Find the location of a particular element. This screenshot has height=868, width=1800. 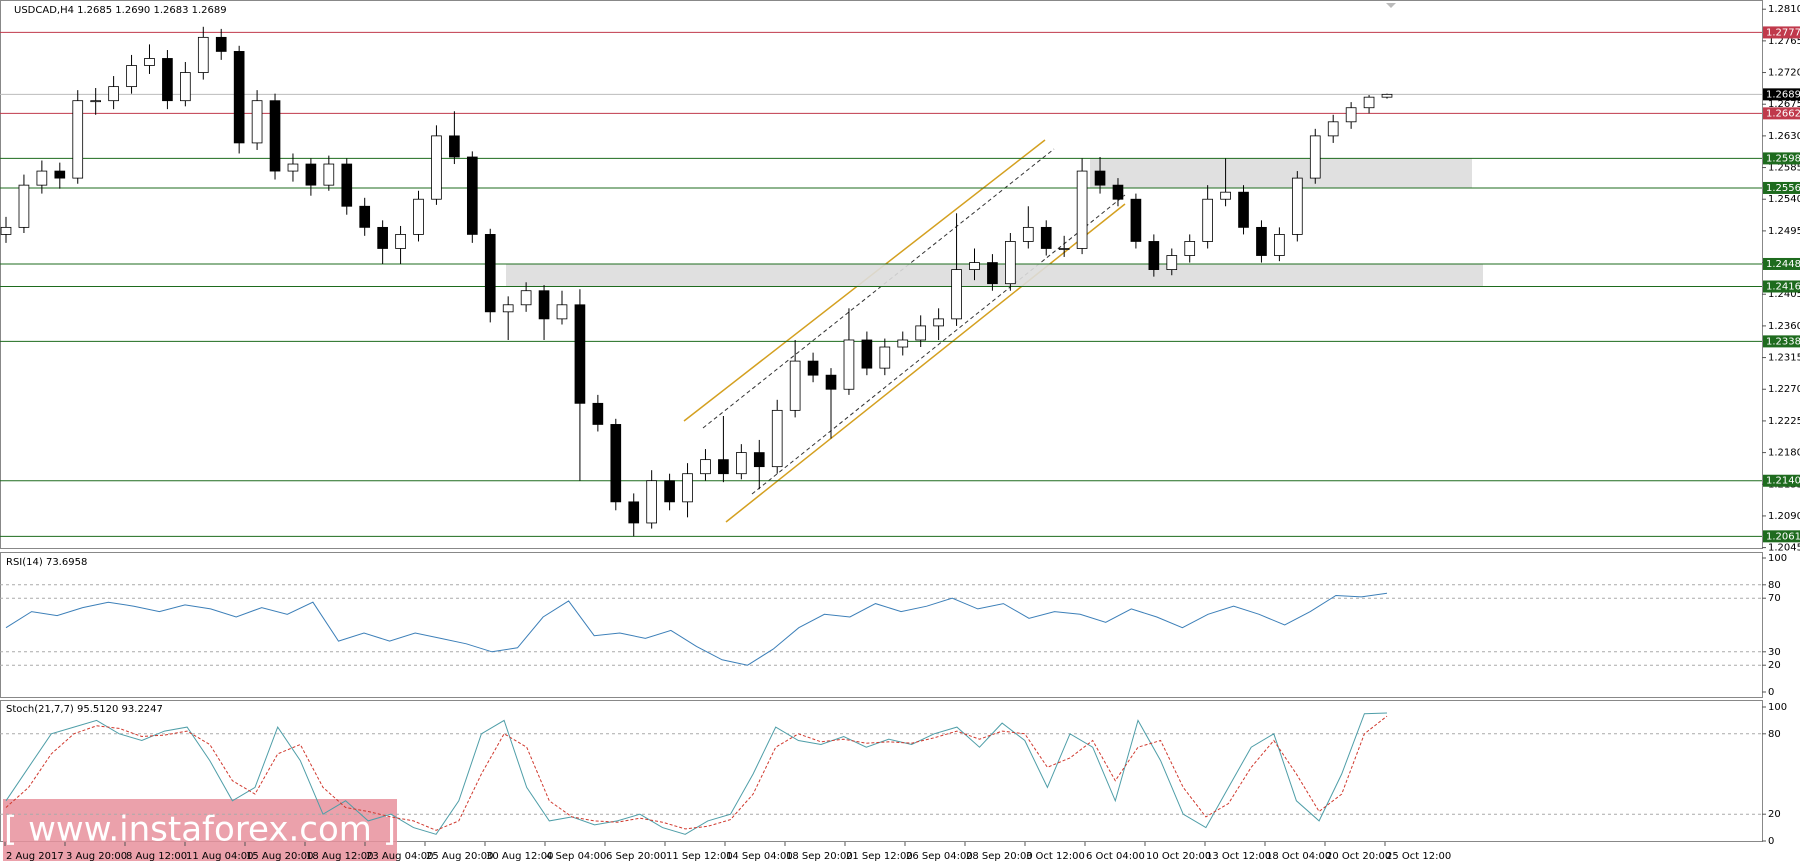

y-tick-label: 1.2315 is located at coordinates (1784, 358).